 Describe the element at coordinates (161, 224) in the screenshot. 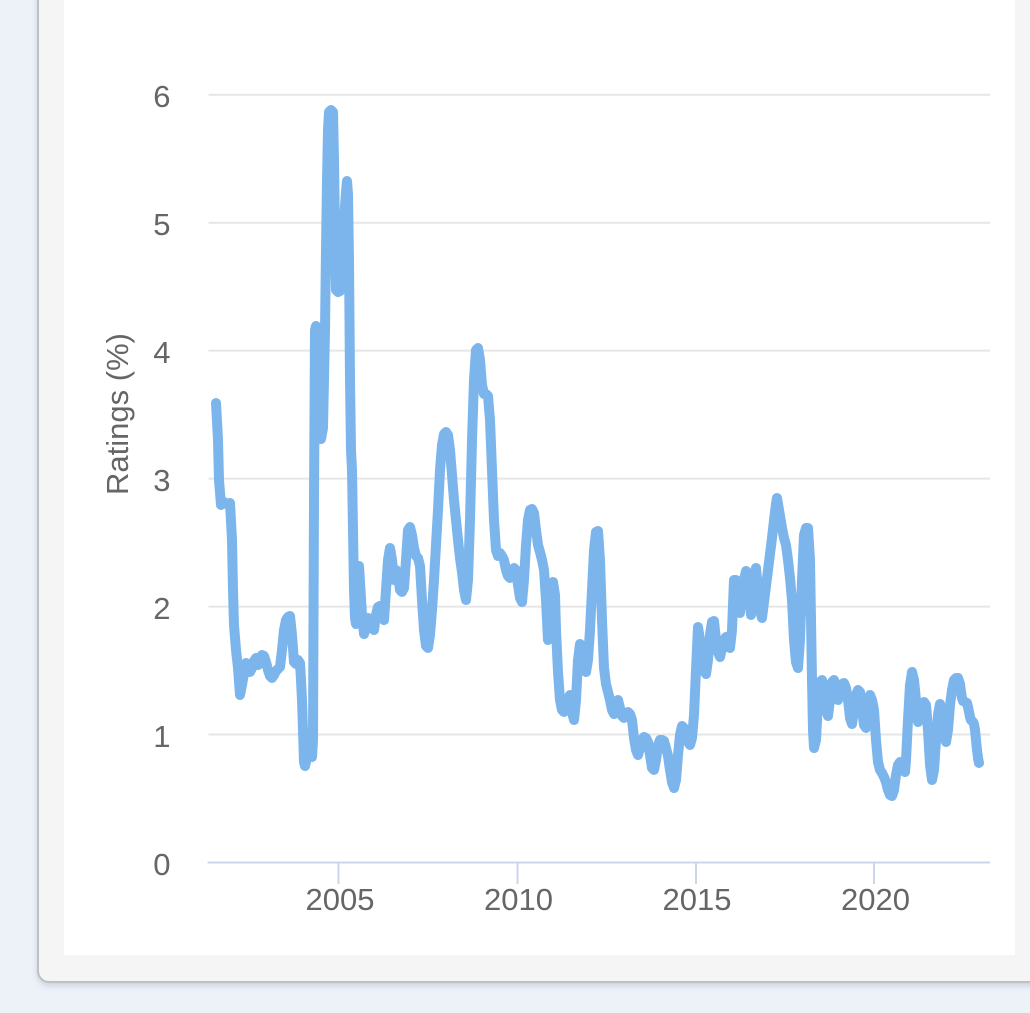

I see `svg-text: 5` at that location.